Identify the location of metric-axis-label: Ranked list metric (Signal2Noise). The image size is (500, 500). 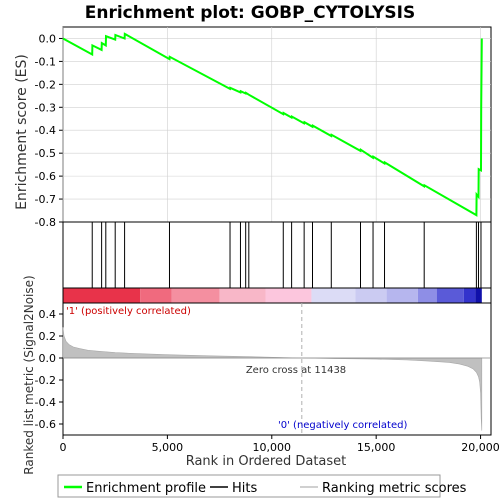
(29, 374).